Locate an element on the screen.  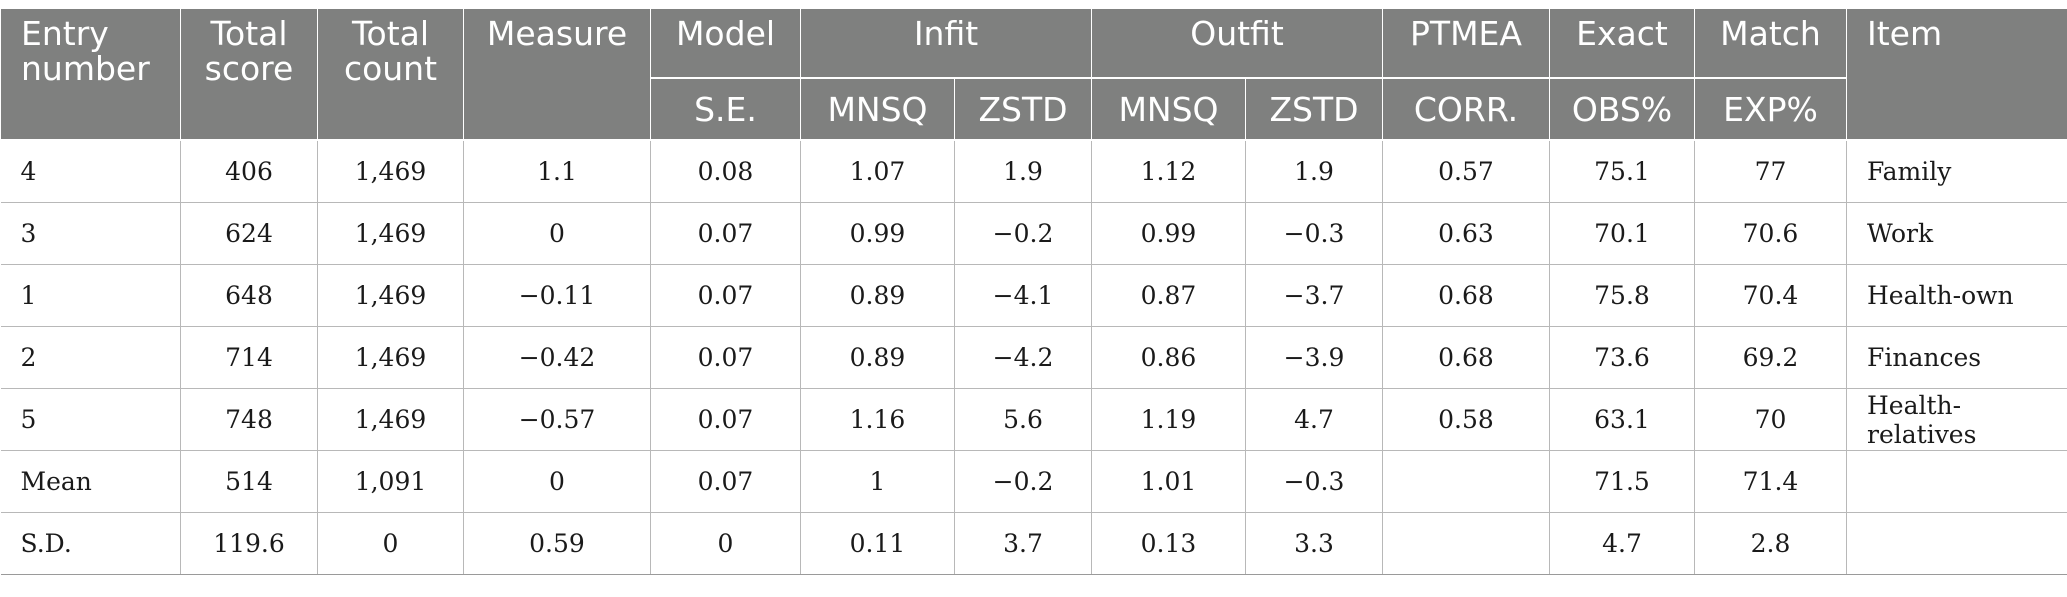
cell-infit-mnsq: 1 is located at coordinates (877, 481).